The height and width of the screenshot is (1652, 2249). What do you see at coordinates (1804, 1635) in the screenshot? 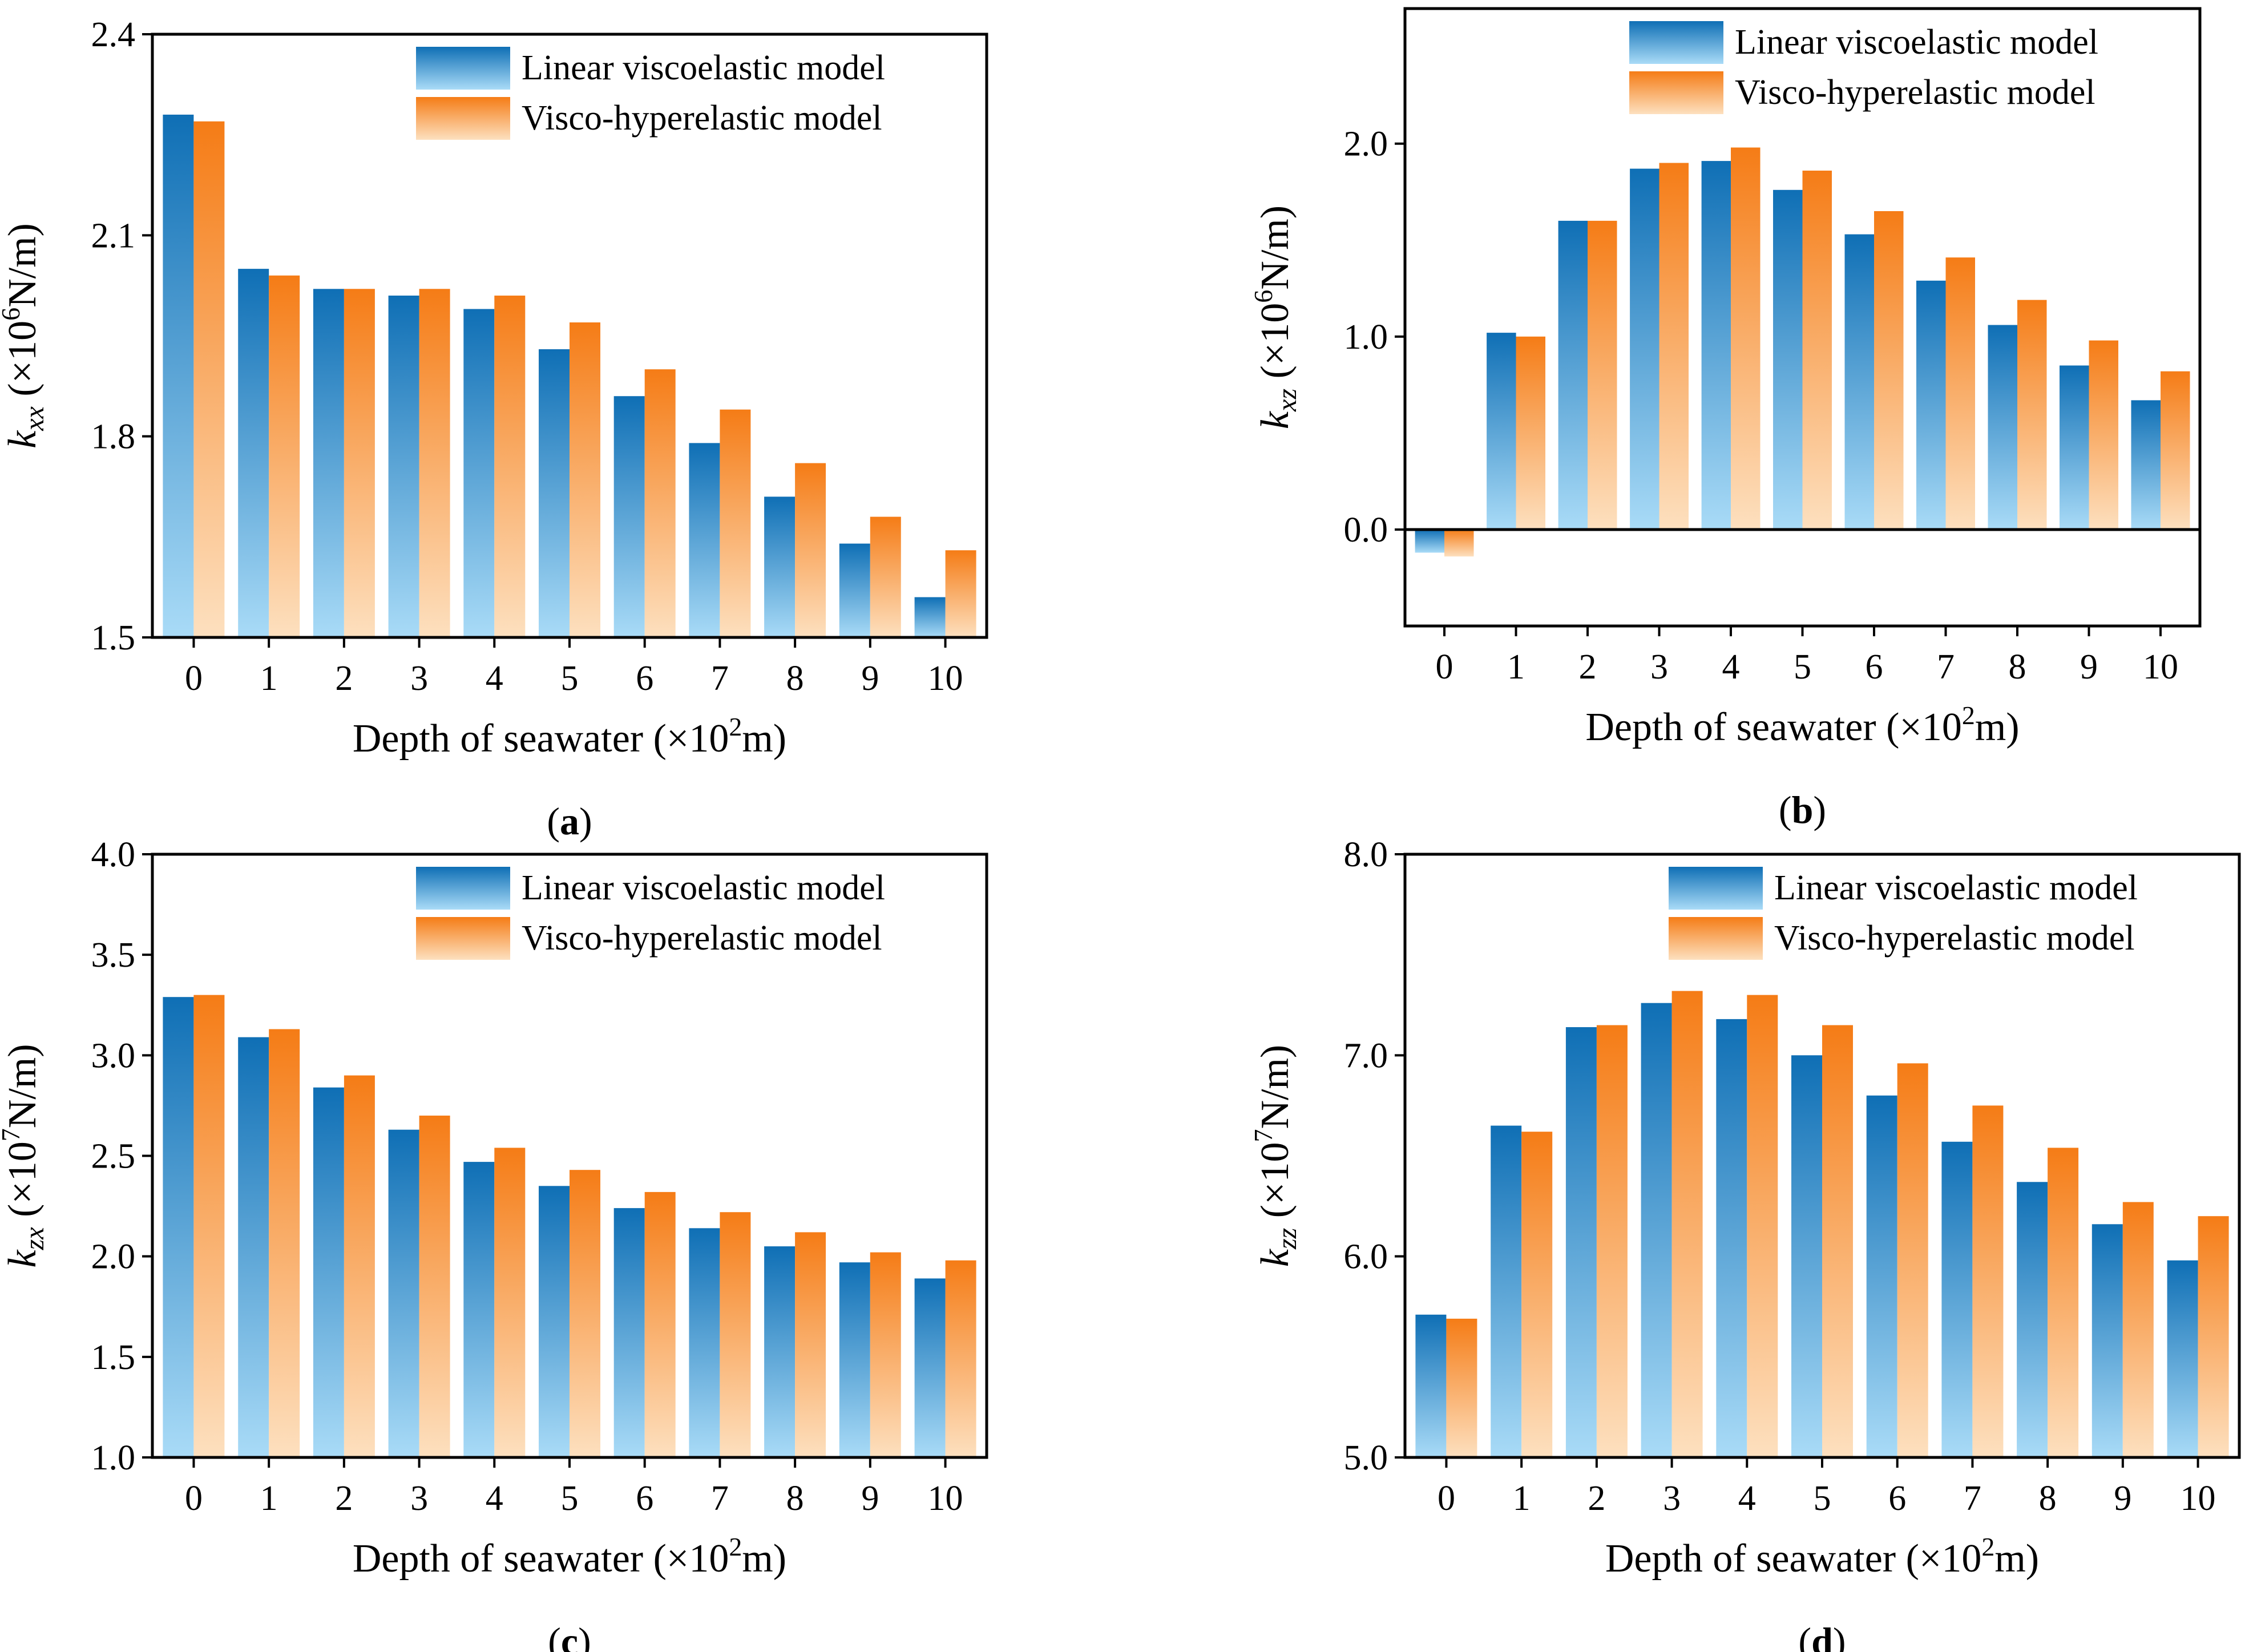
I see `caption-open-paren: (` at bounding box center [1804, 1635].